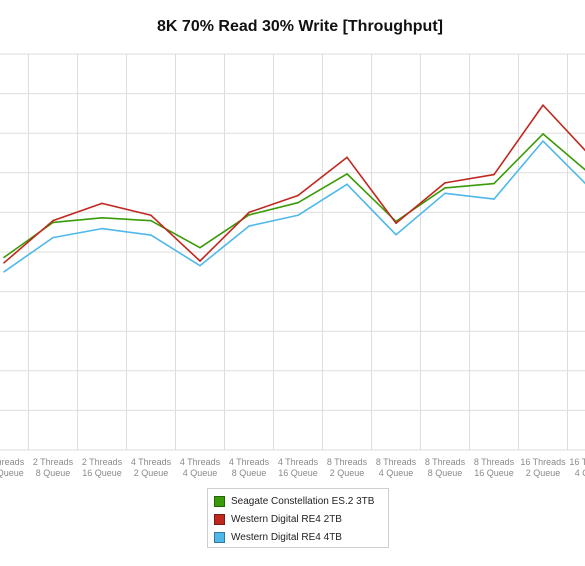 Image resolution: width=585 pixels, height=566 pixels. I want to click on x-tick-label: 4 Threads 4 Queue, so click(200, 467).